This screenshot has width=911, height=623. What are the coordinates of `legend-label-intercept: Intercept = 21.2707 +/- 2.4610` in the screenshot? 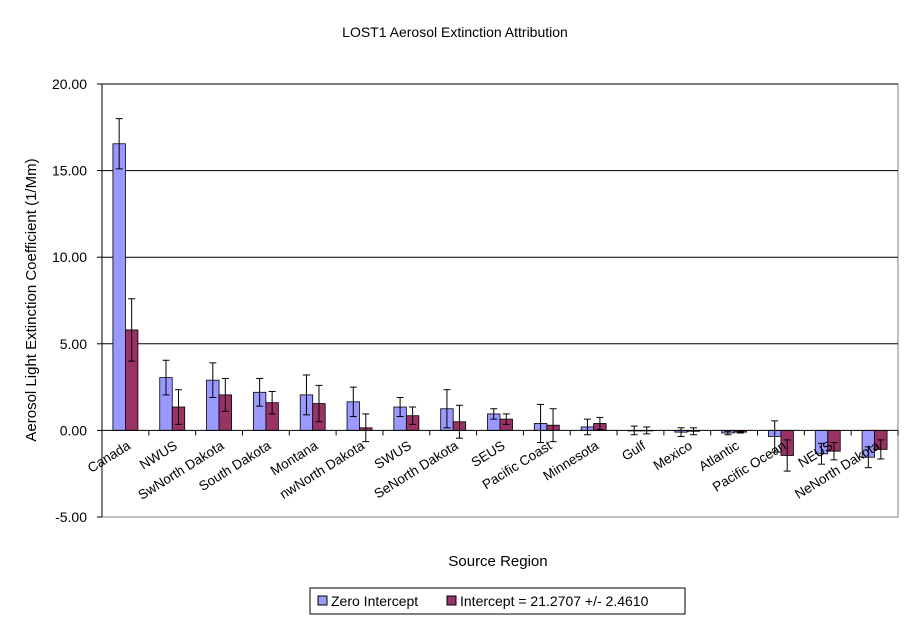 It's located at (554, 601).